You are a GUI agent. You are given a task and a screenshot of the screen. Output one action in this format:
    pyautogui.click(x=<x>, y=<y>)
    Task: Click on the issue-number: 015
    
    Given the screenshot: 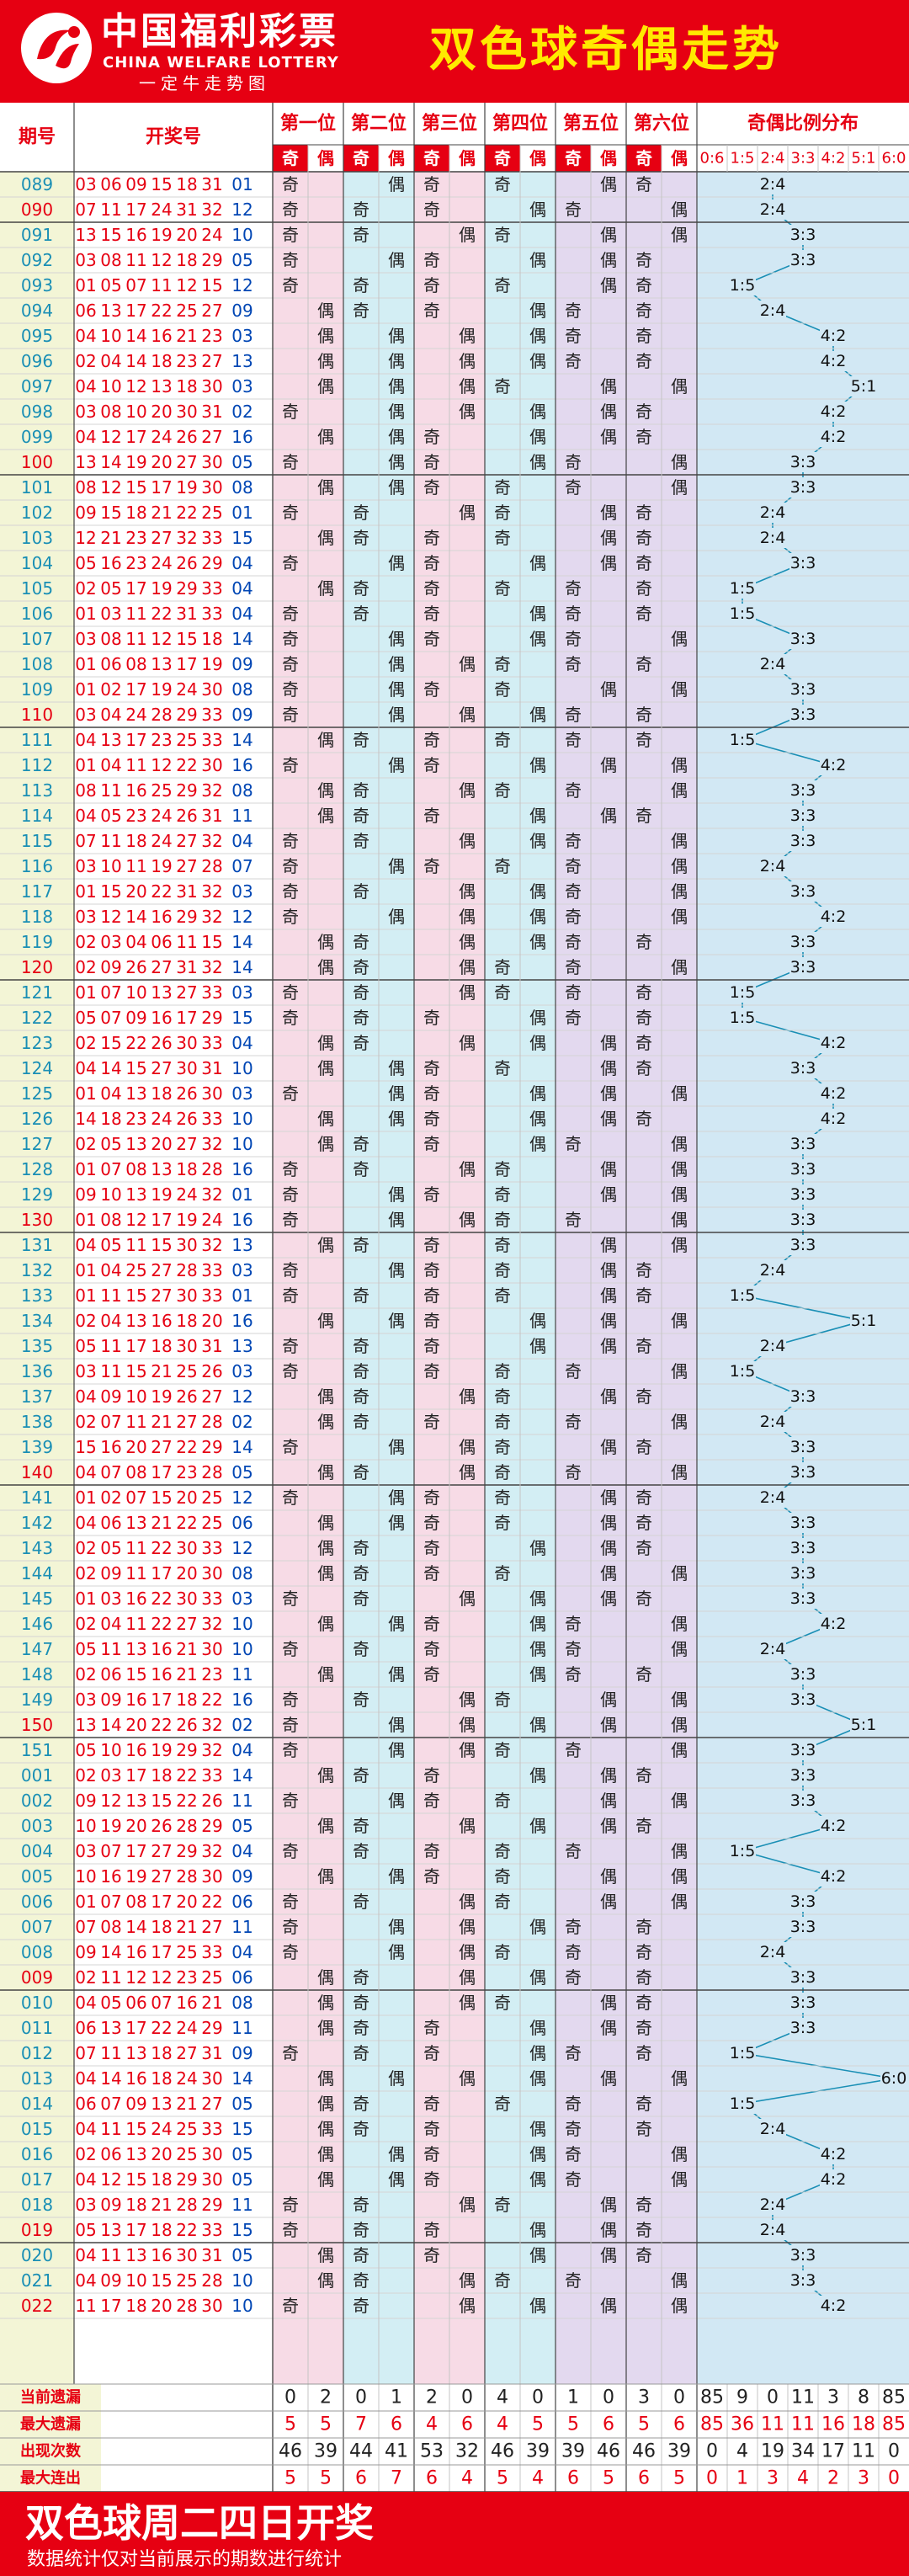 What is the action you would take?
    pyautogui.click(x=37, y=2129)
    